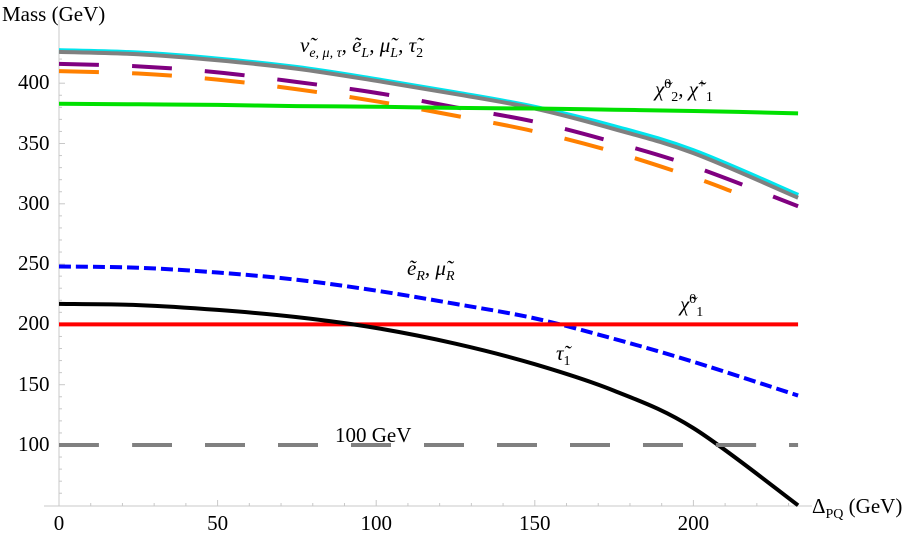 The width and height of the screenshot is (923, 536). I want to click on x-tick-label: 100, so click(376, 523).